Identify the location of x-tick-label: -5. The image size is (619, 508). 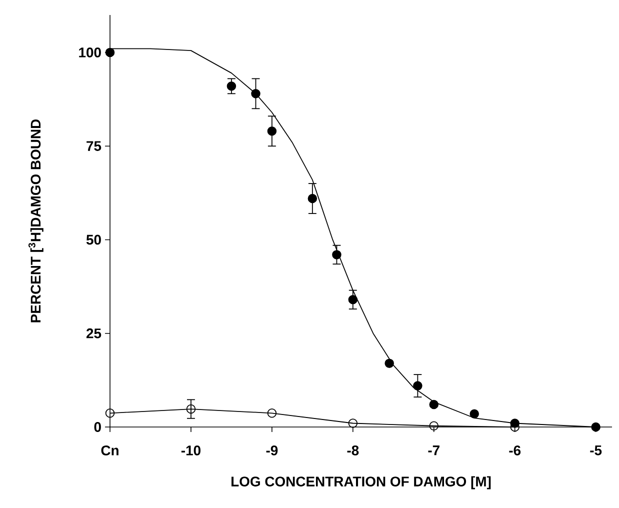
(596, 451).